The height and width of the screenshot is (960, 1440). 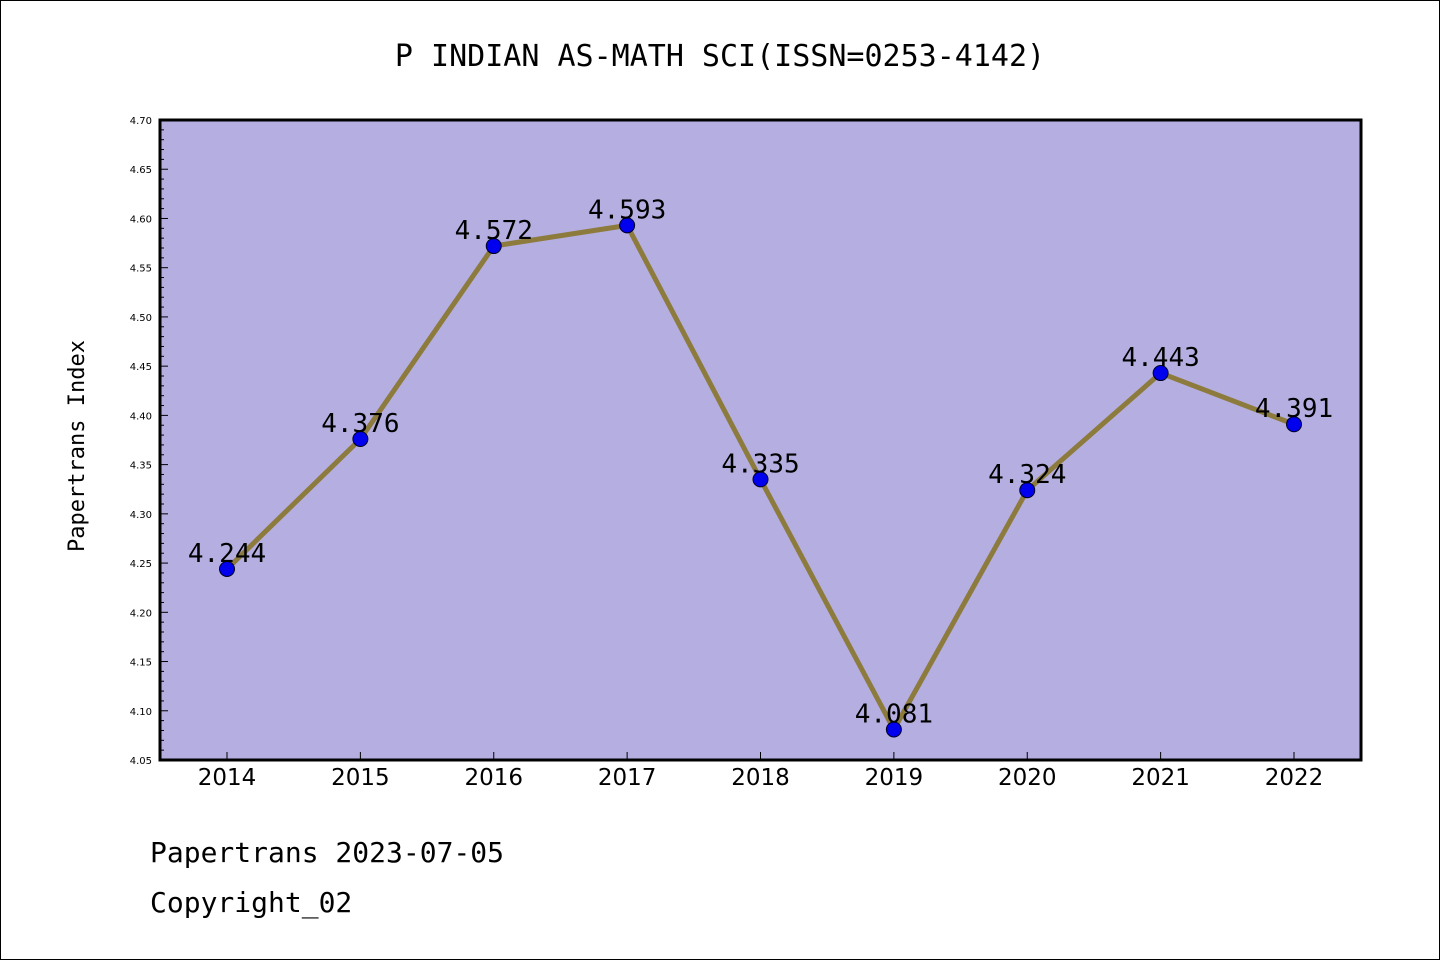 What do you see at coordinates (894, 714) in the screenshot?
I see `data-label: 4.081` at bounding box center [894, 714].